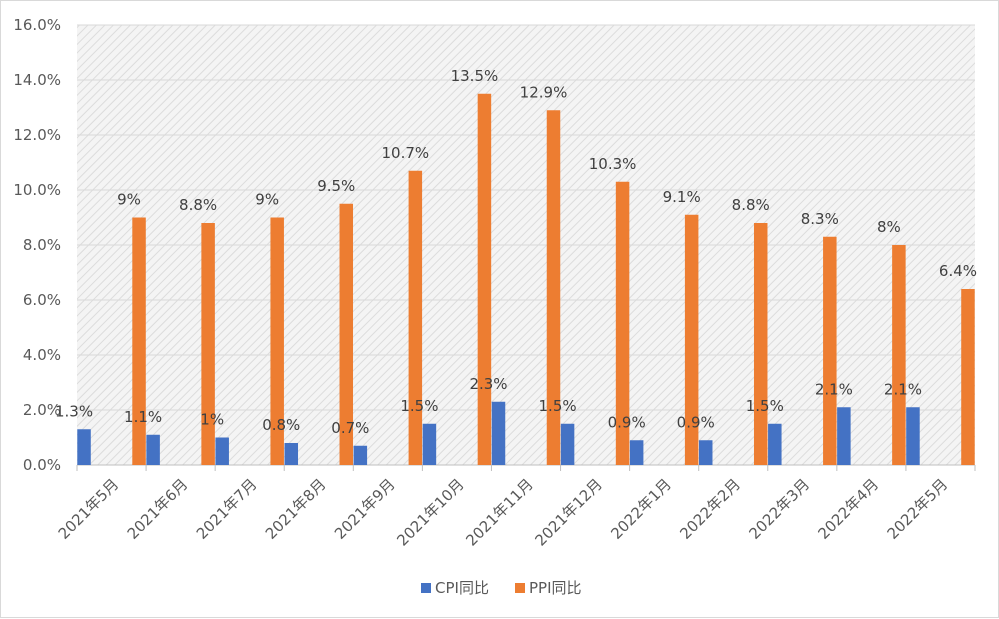 The width and height of the screenshot is (999, 619). I want to click on legend-swatch-cpi, so click(426, 588).